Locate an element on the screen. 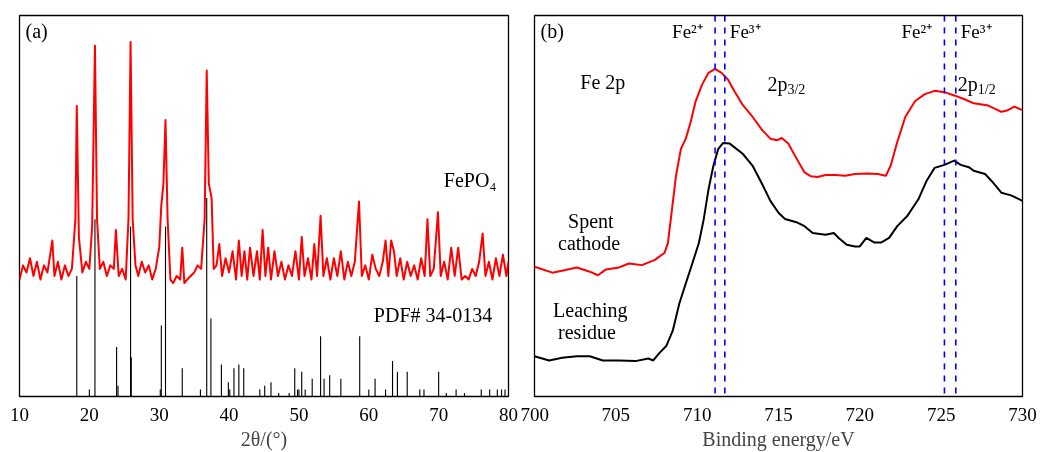  x-tick-label: 10 is located at coordinates (19, 414).